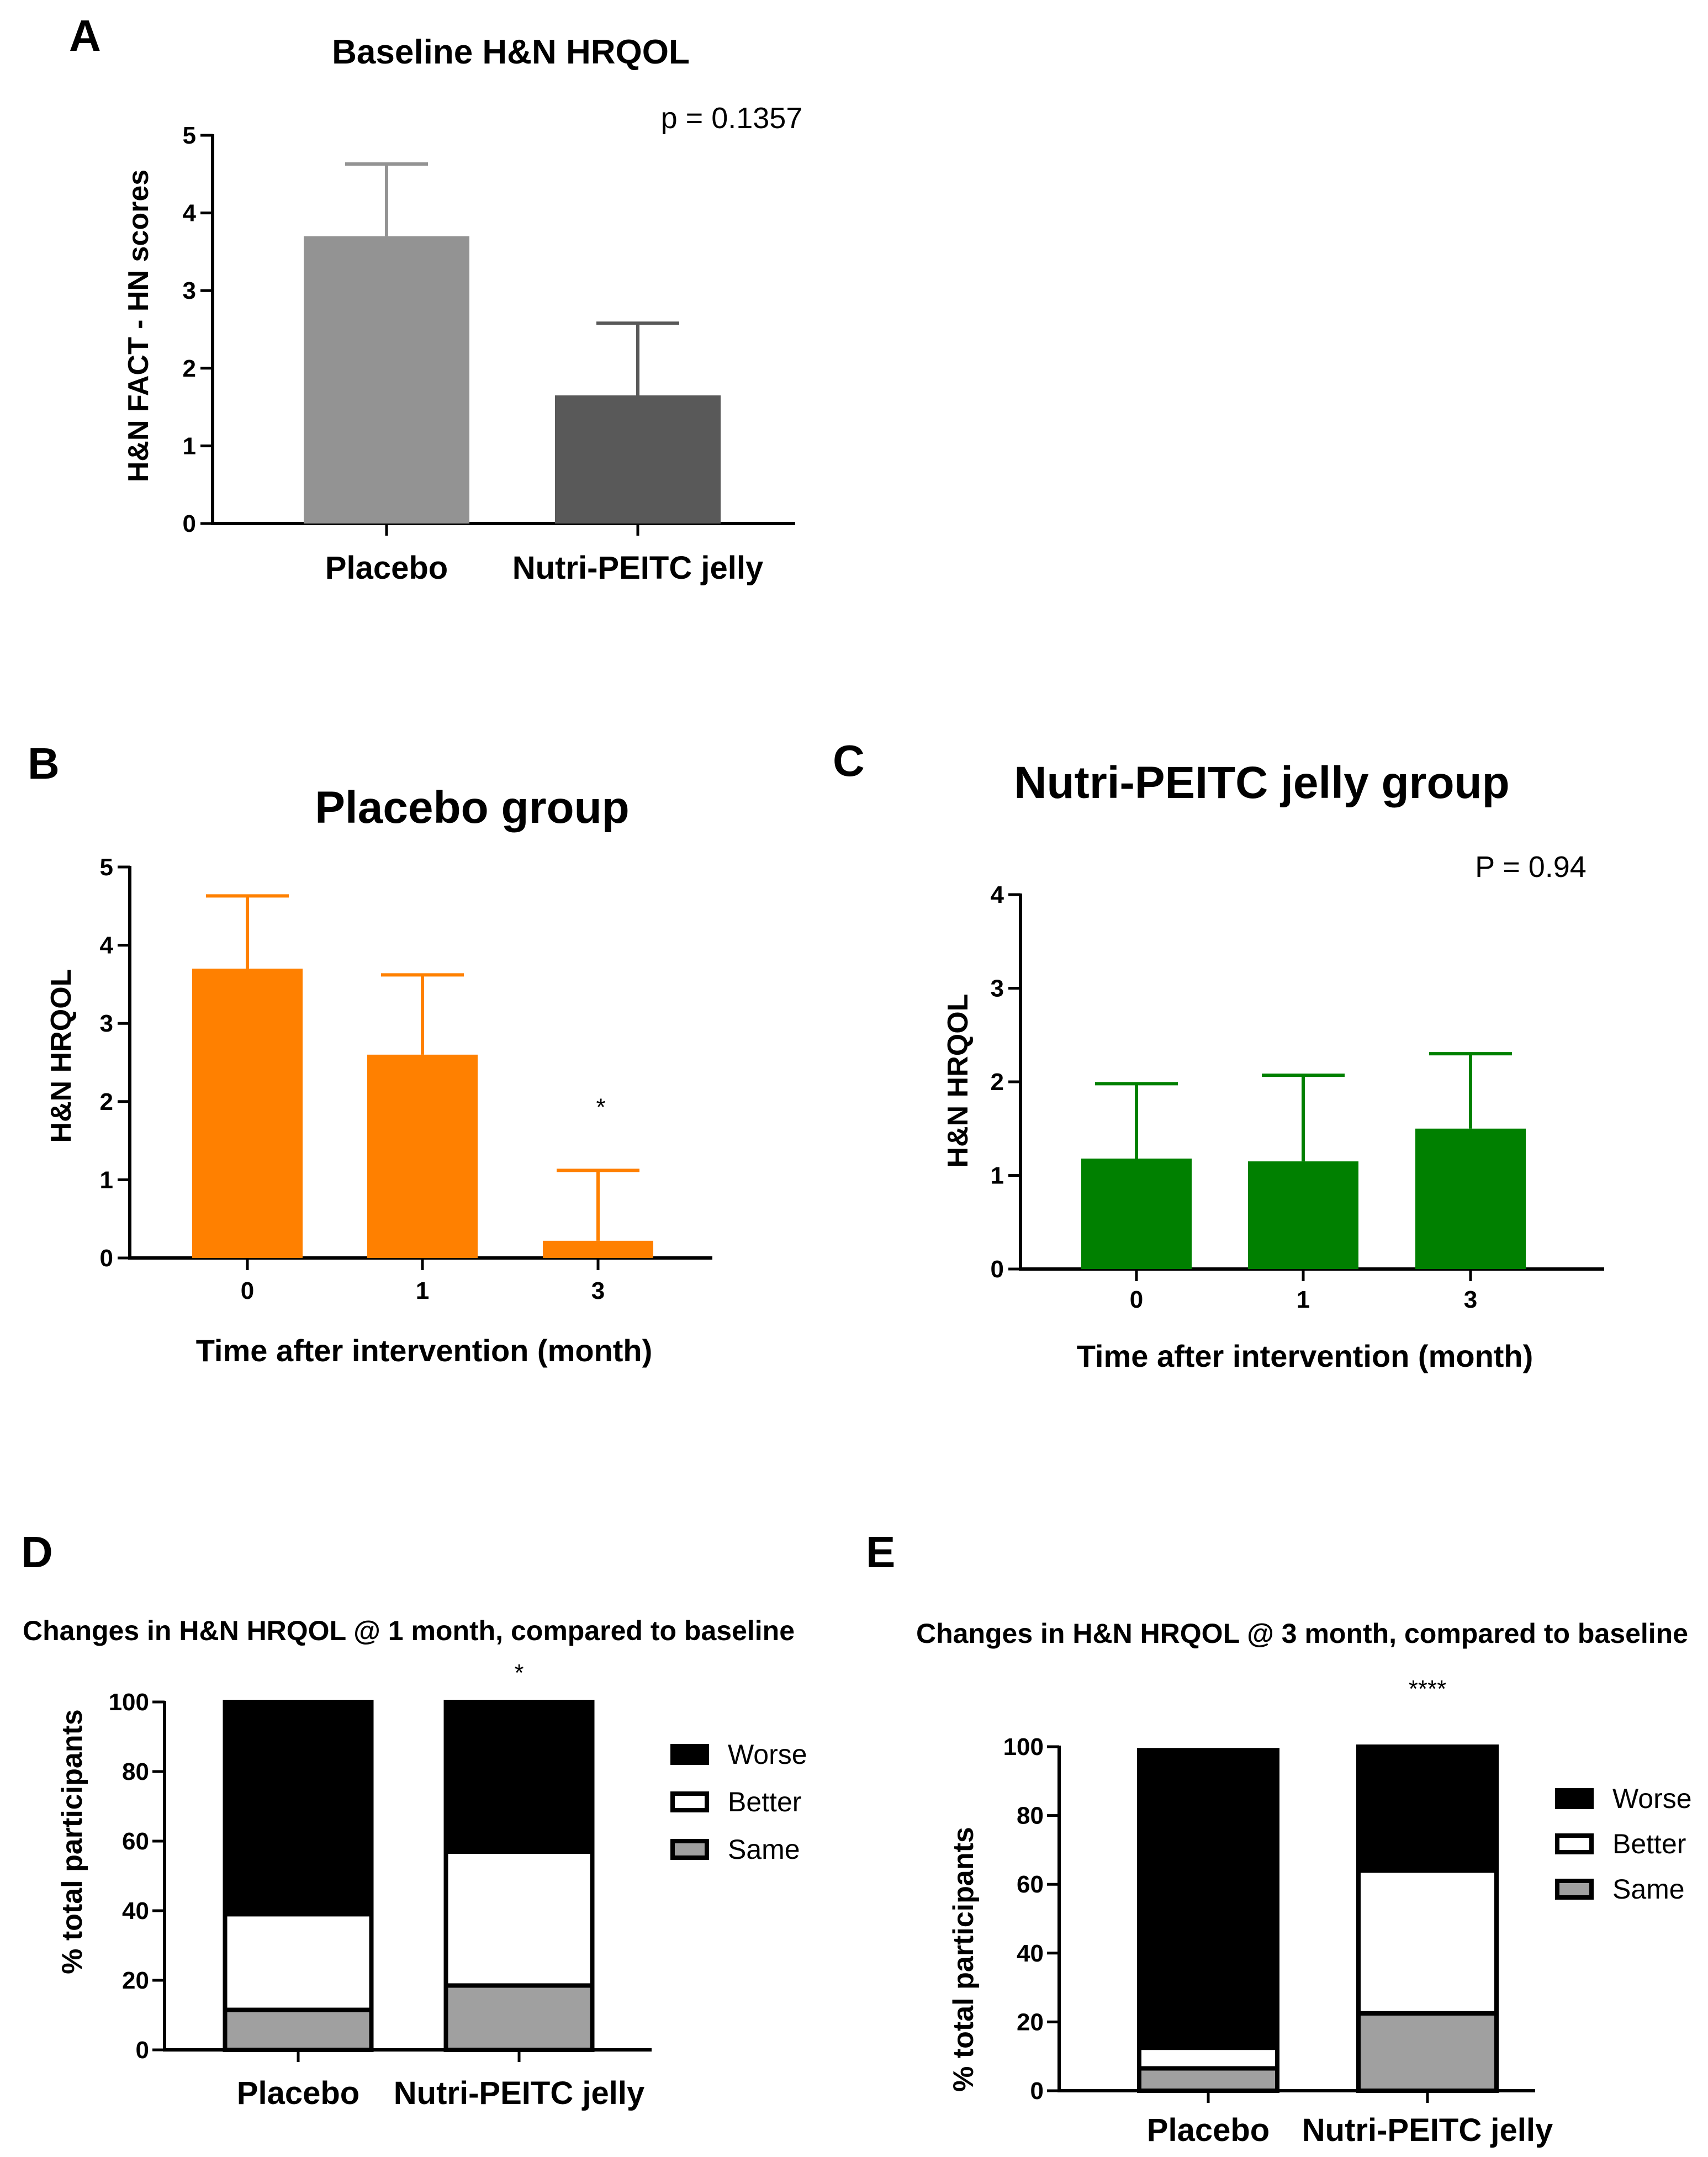  I want to click on panel-a-category-label: Nutri-PEITC jelly, so click(638, 568).